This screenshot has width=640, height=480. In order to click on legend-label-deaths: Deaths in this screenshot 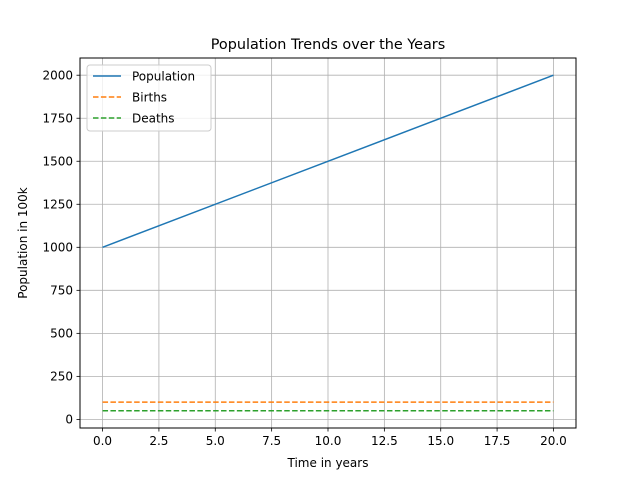, I will do `click(153, 118)`.